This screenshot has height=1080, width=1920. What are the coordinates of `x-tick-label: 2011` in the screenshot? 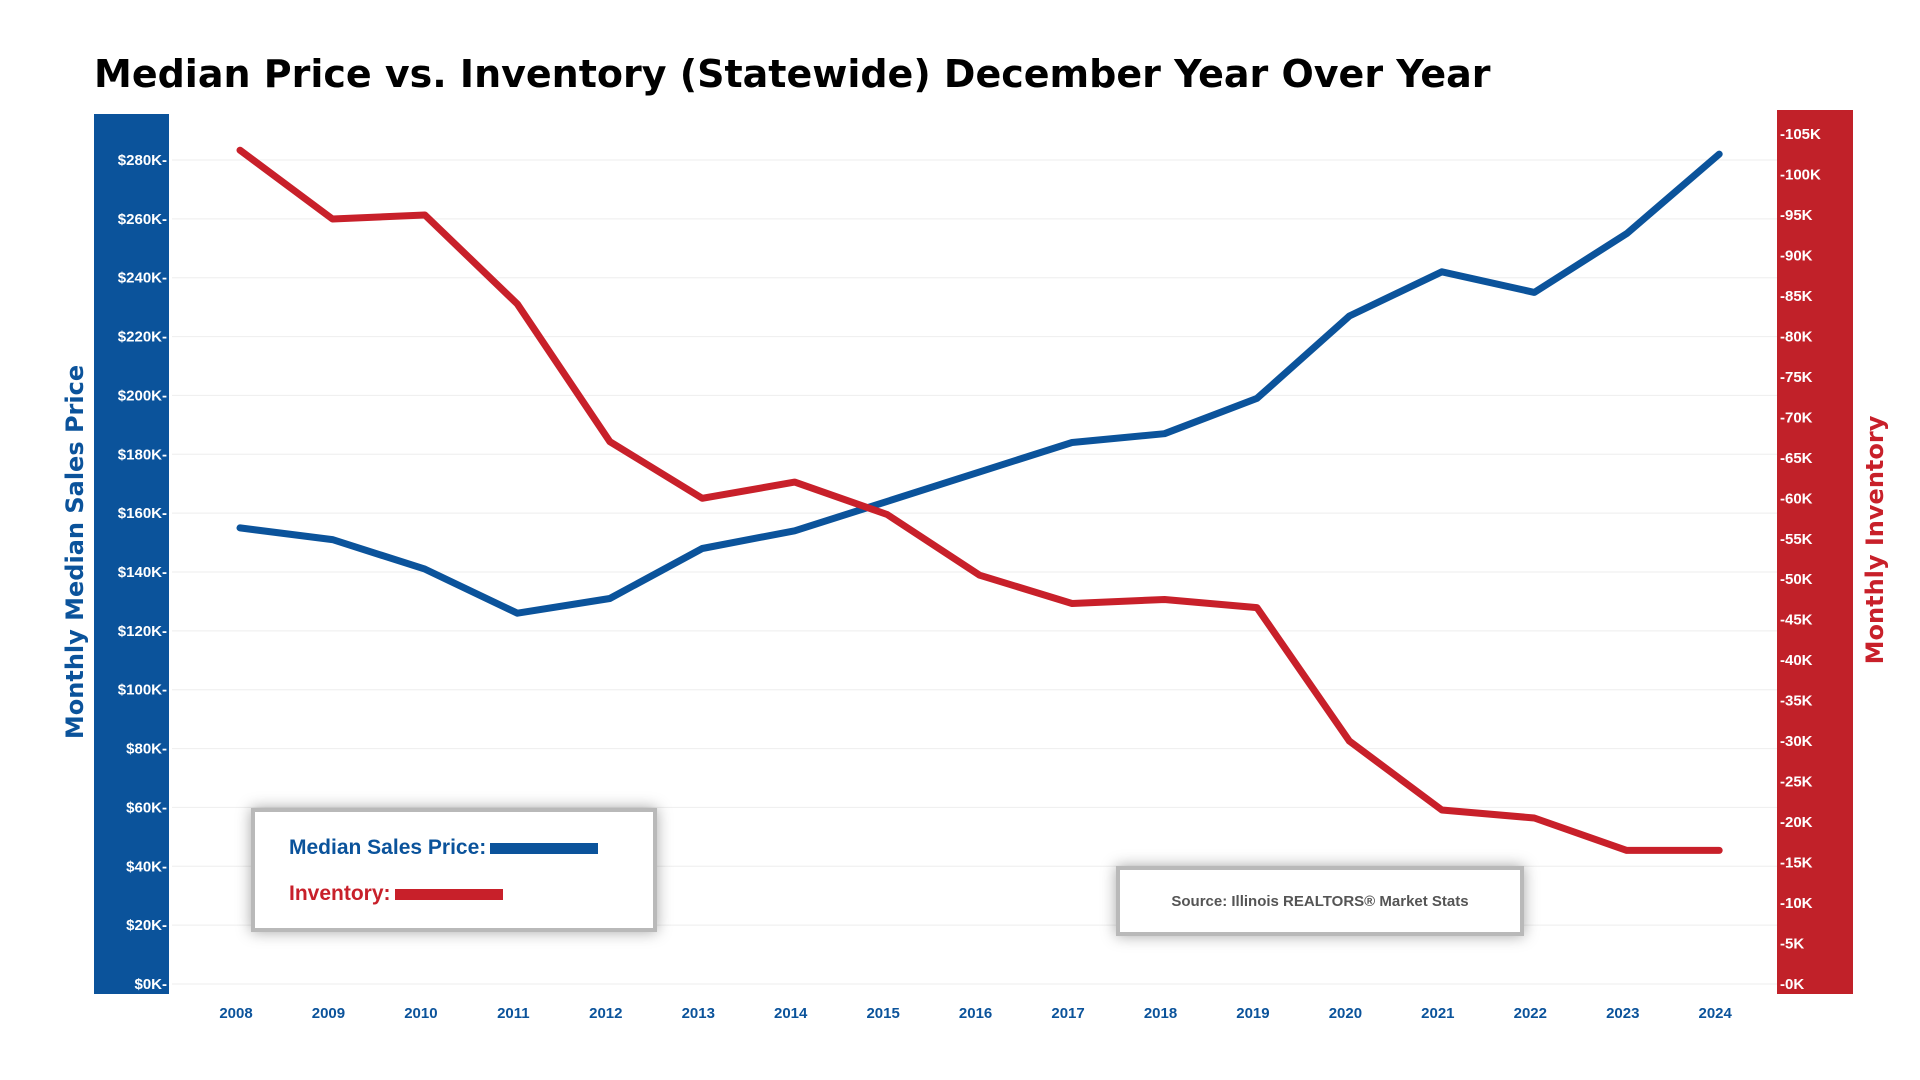 It's located at (513, 1013).